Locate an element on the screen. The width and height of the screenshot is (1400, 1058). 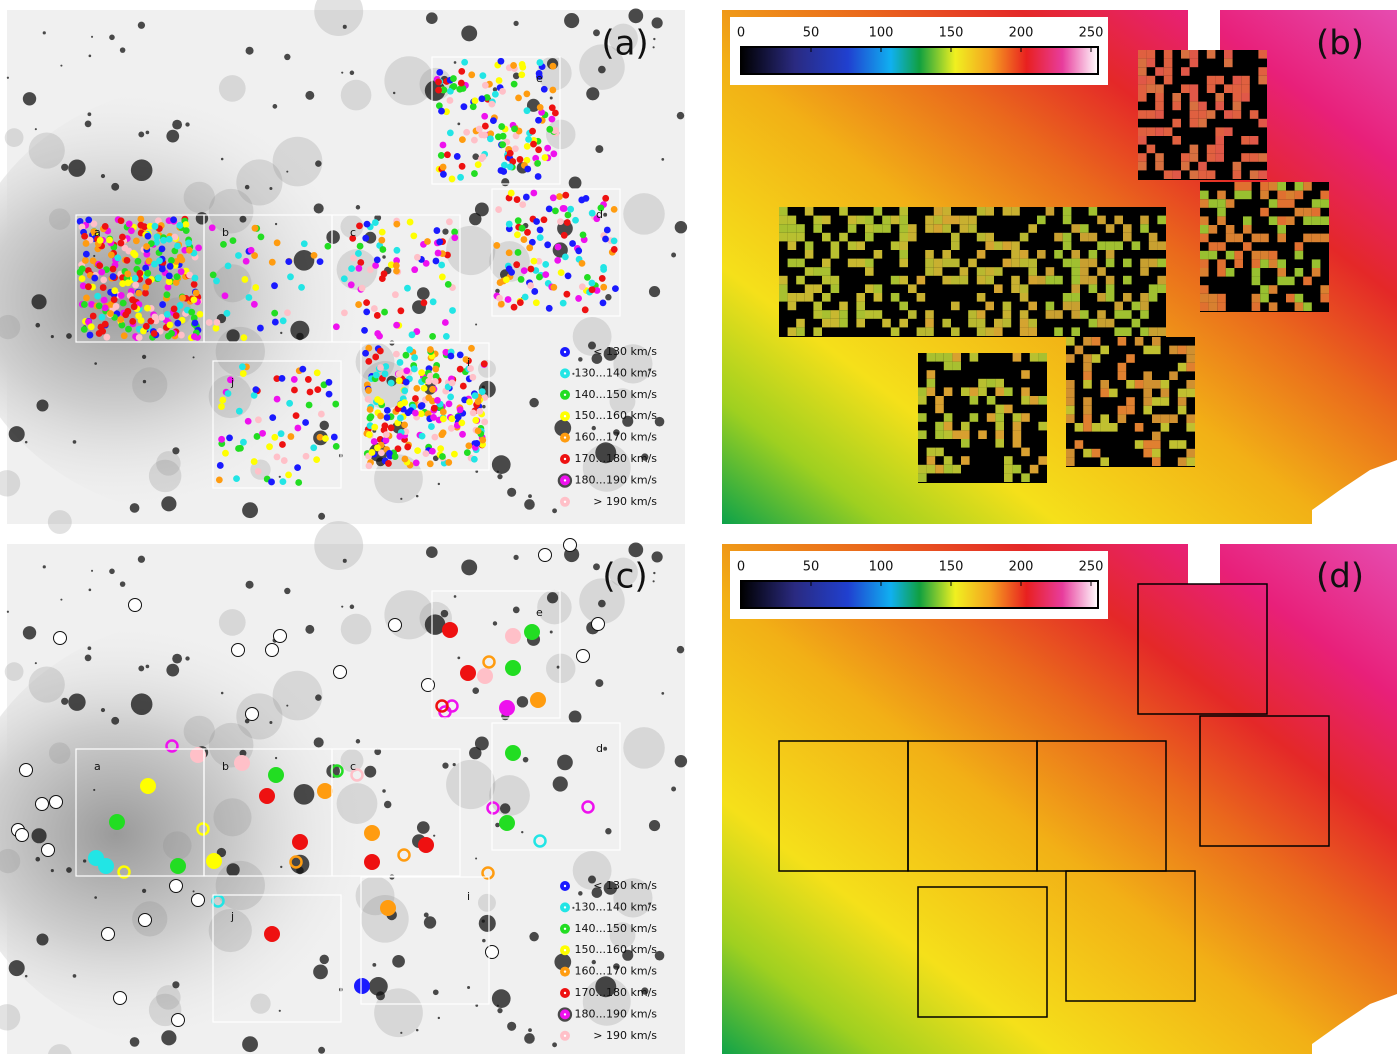
colorbar-tick-label: 100 is located at coordinates (881, 33).